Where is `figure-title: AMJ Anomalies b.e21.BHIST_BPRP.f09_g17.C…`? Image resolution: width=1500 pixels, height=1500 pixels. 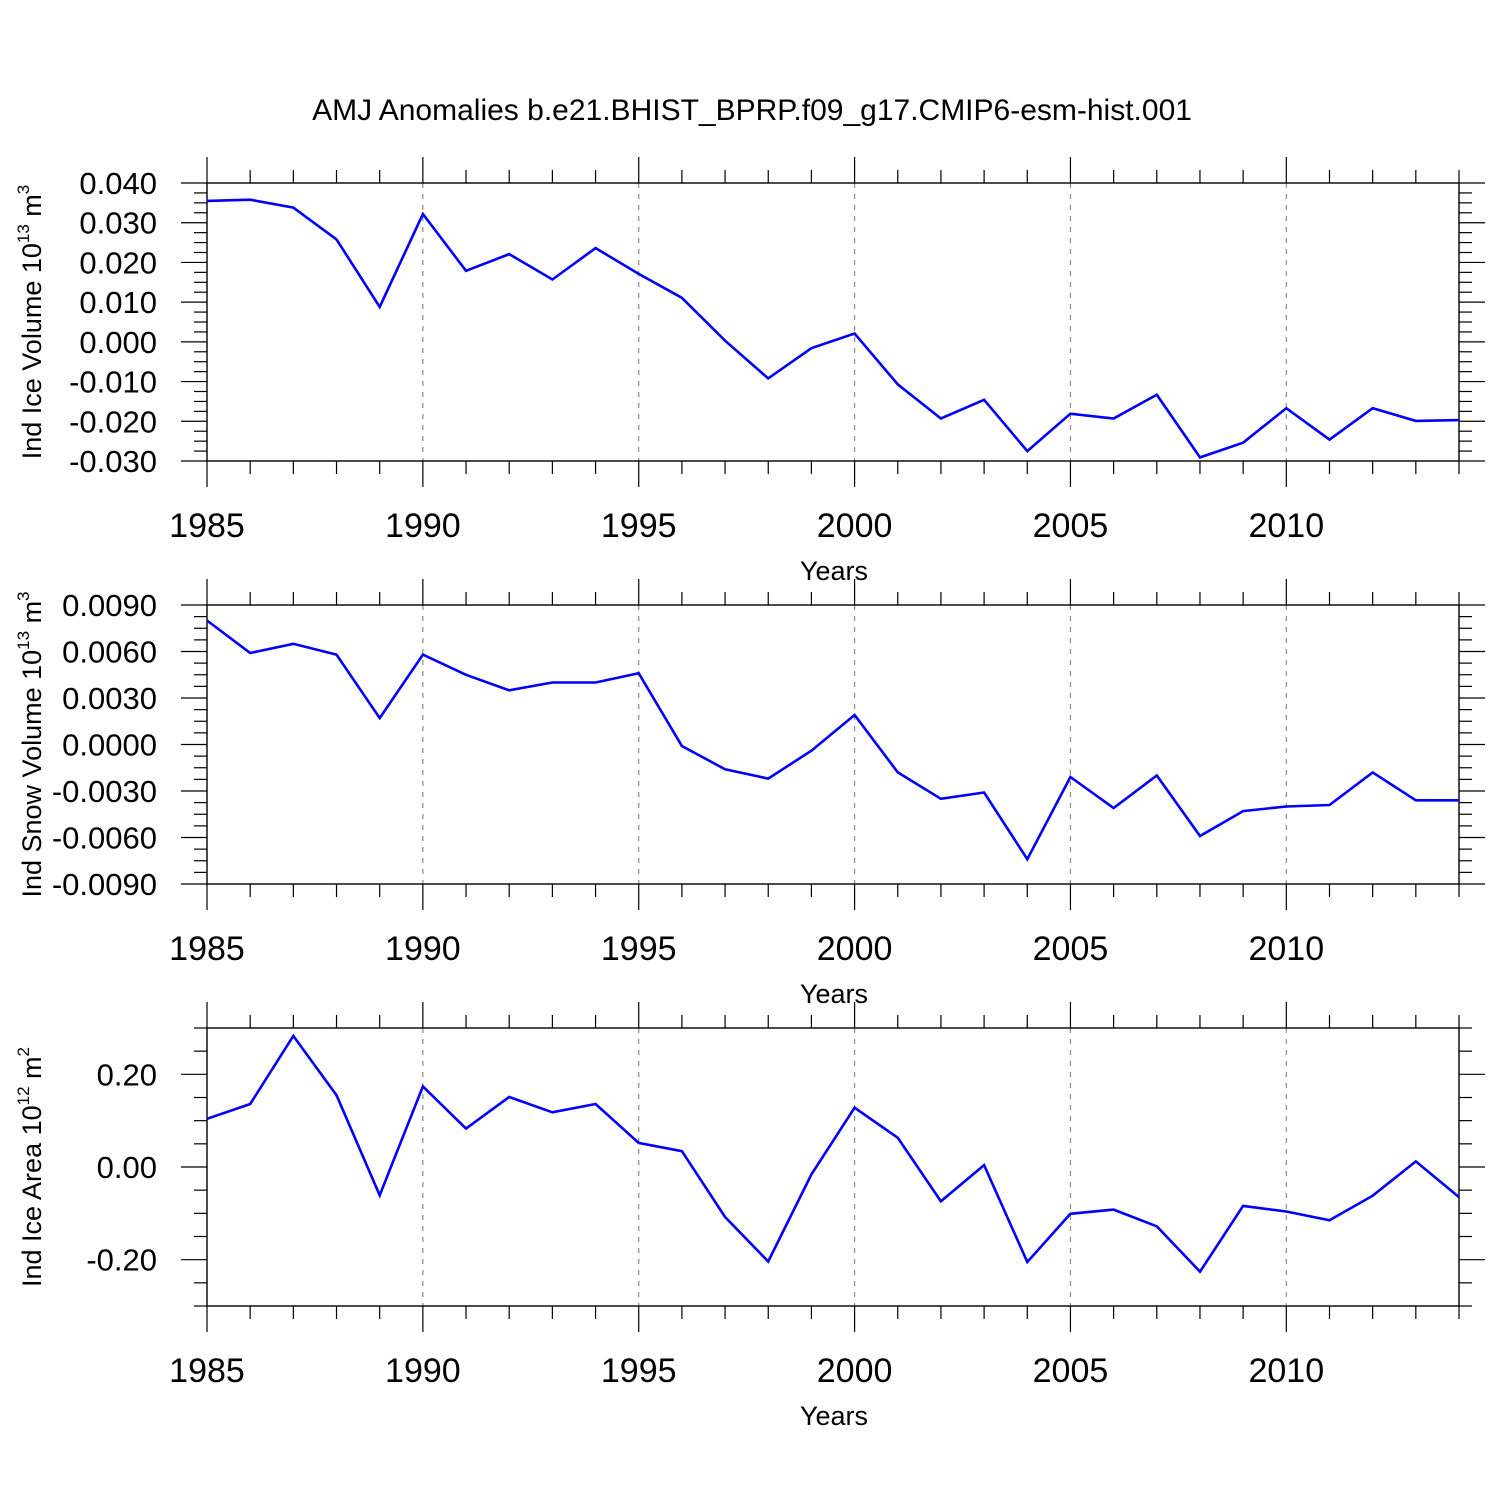 figure-title: AMJ Anomalies b.e21.BHIST_BPRP.f09_g17.C… is located at coordinates (752, 110).